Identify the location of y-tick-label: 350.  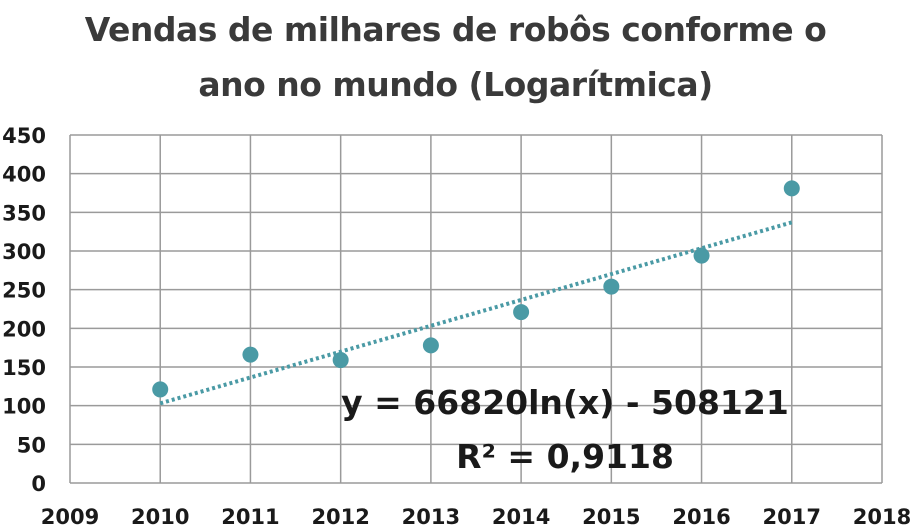
(24, 213).